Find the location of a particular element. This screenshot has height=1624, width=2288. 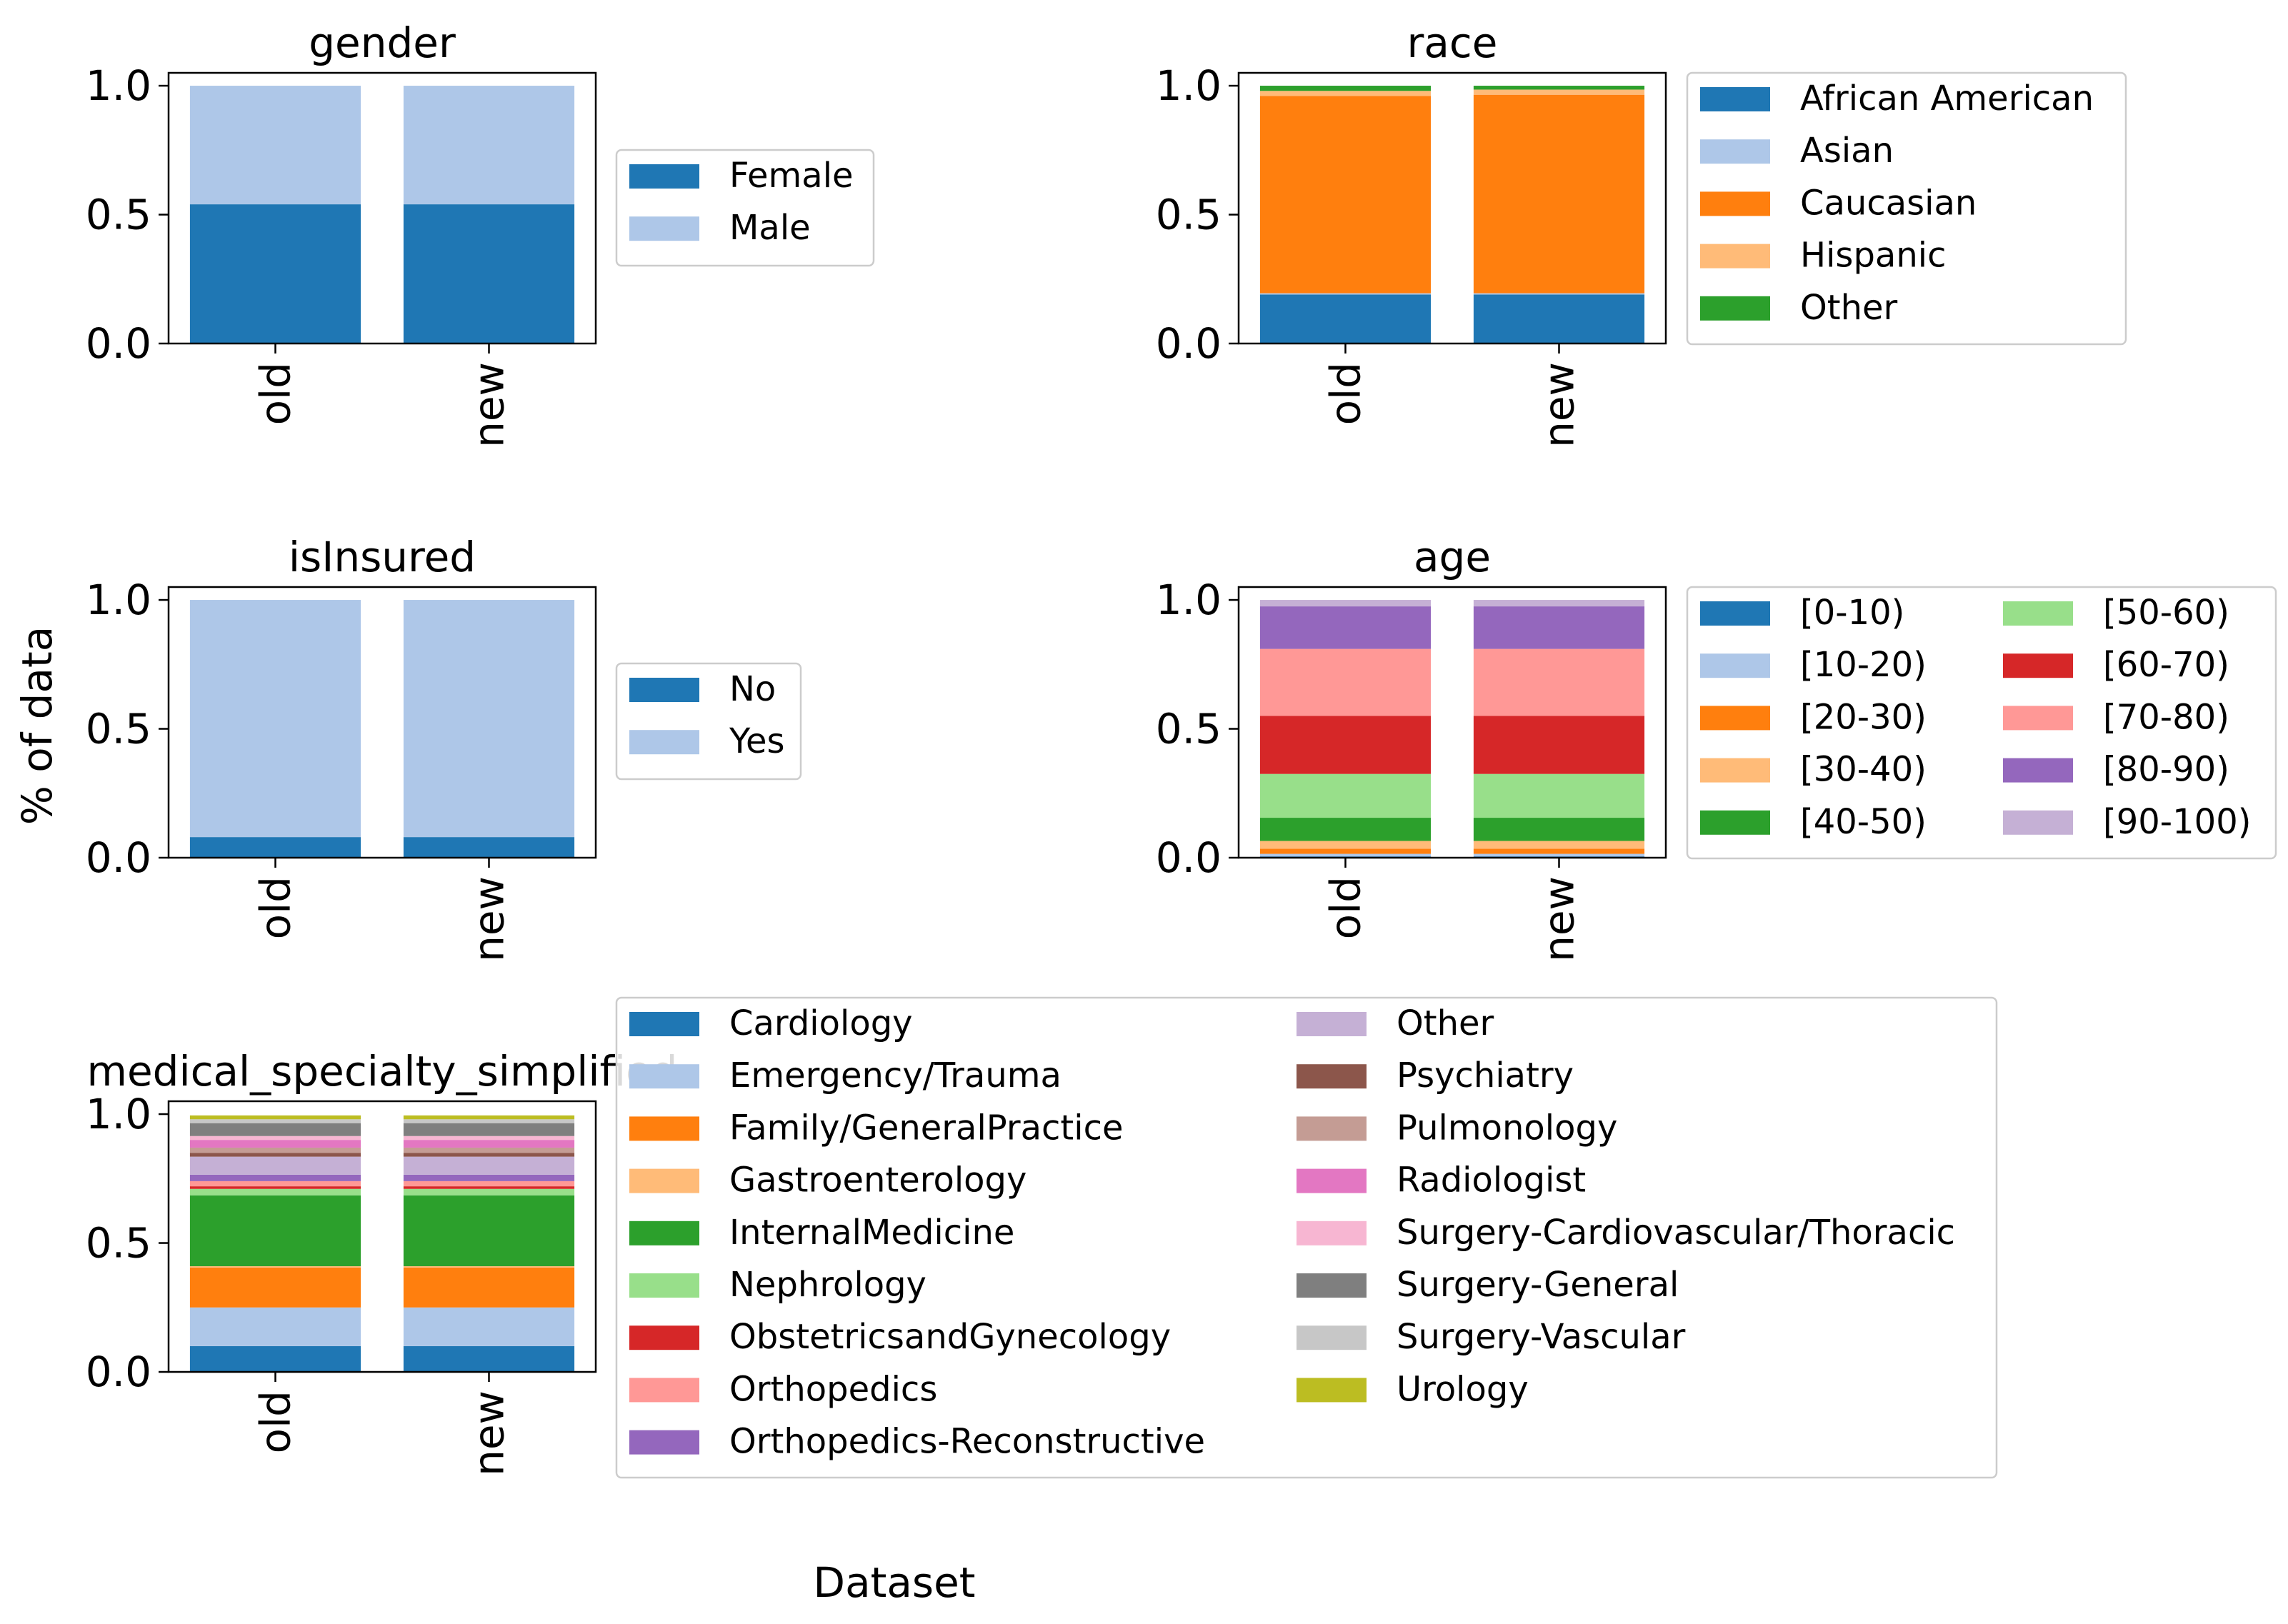

subplot-isInsured: isInsured old new 0.0 0.5 1.0 No Yes is located at coordinates (444, 748).